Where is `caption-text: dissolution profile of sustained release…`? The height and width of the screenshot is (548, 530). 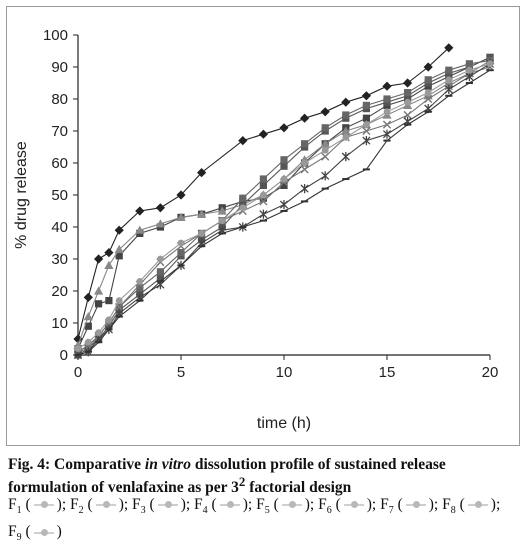
caption-text: dissolution profile of sustained release… is located at coordinates (227, 476).